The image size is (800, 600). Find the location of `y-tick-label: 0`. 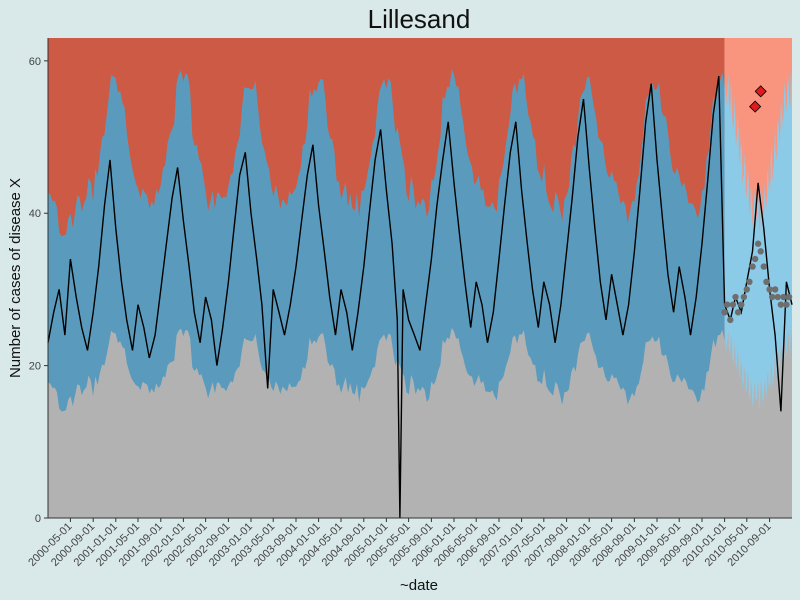

y-tick-label: 0 is located at coordinates (38, 519).